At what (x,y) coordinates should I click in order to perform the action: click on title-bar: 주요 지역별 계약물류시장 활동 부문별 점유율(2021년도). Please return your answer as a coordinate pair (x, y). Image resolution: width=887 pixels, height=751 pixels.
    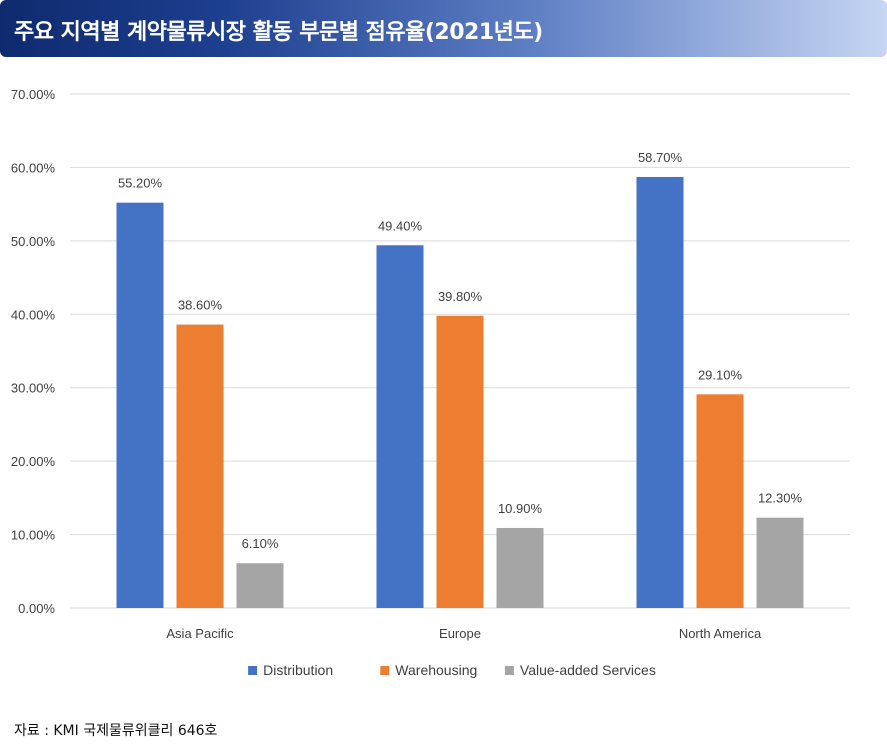
    Looking at the image, I should click on (443, 28).